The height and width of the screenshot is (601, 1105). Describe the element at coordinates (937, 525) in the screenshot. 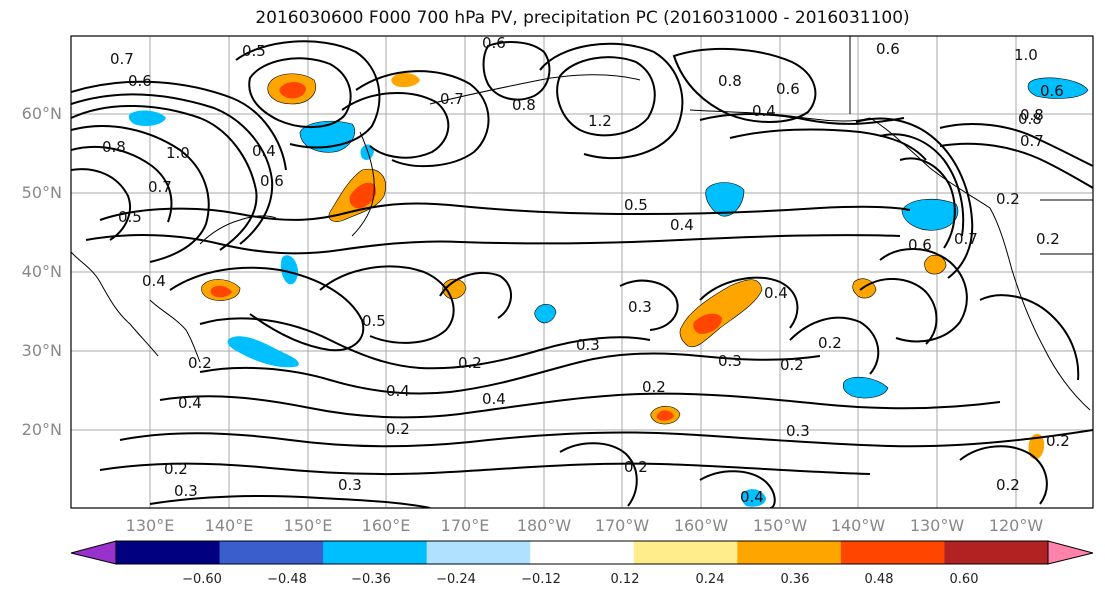

I see `lon-label: 130°W` at that location.